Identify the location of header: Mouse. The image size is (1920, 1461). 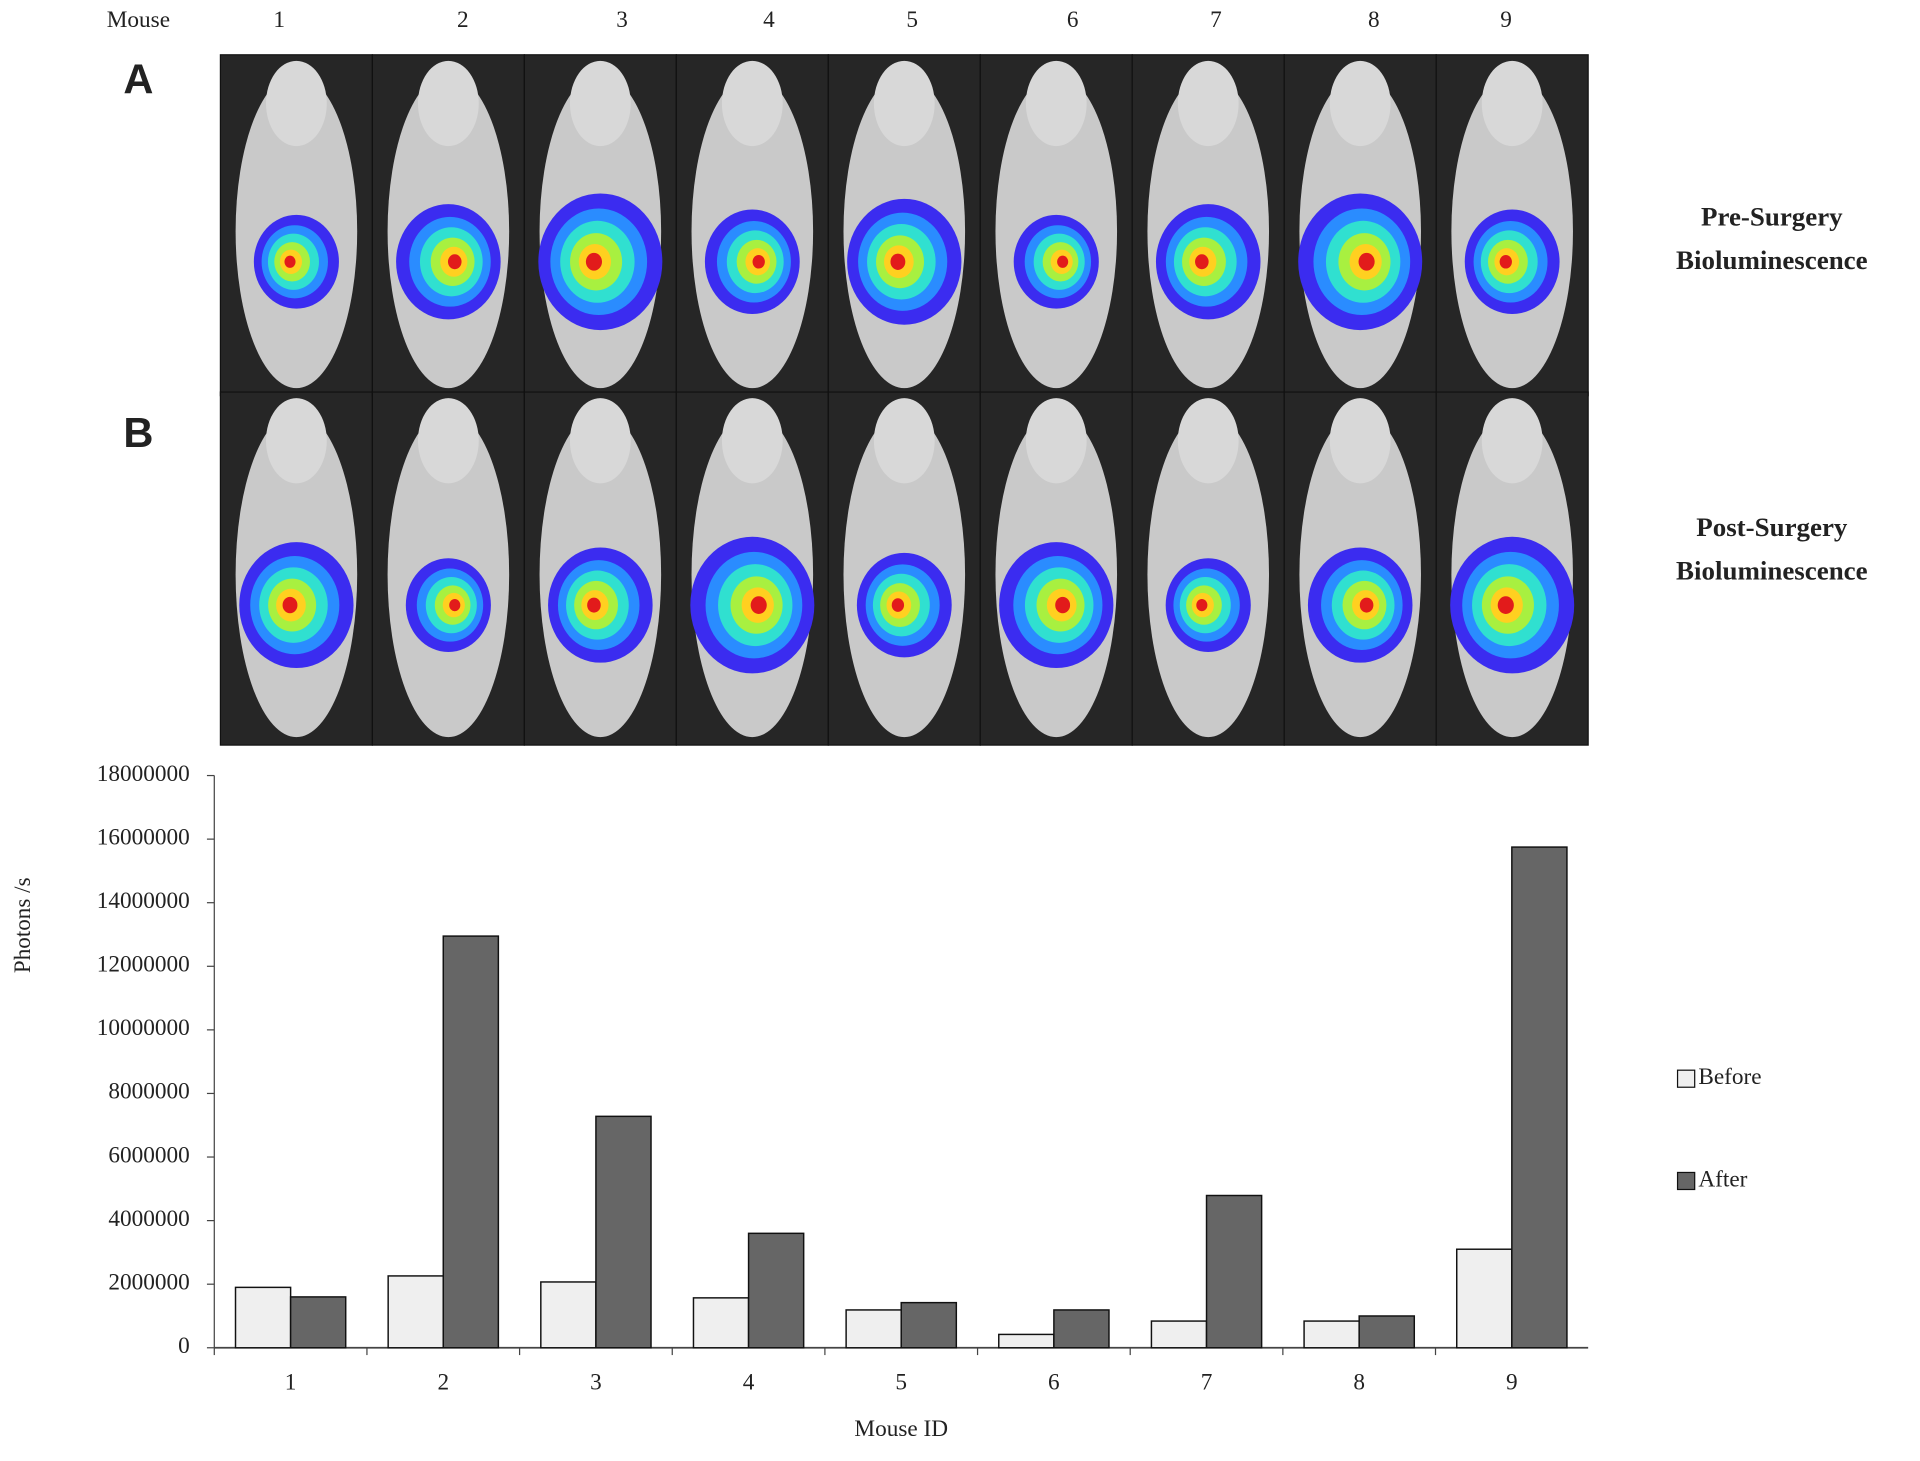
(138, 20).